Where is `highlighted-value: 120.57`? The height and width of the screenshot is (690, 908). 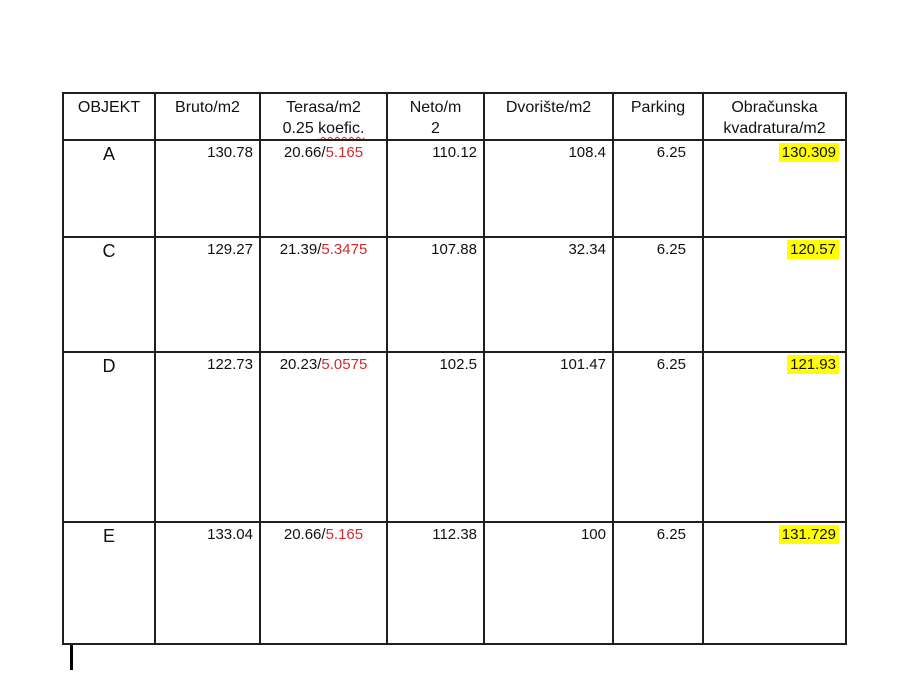 highlighted-value: 120.57 is located at coordinates (813, 249).